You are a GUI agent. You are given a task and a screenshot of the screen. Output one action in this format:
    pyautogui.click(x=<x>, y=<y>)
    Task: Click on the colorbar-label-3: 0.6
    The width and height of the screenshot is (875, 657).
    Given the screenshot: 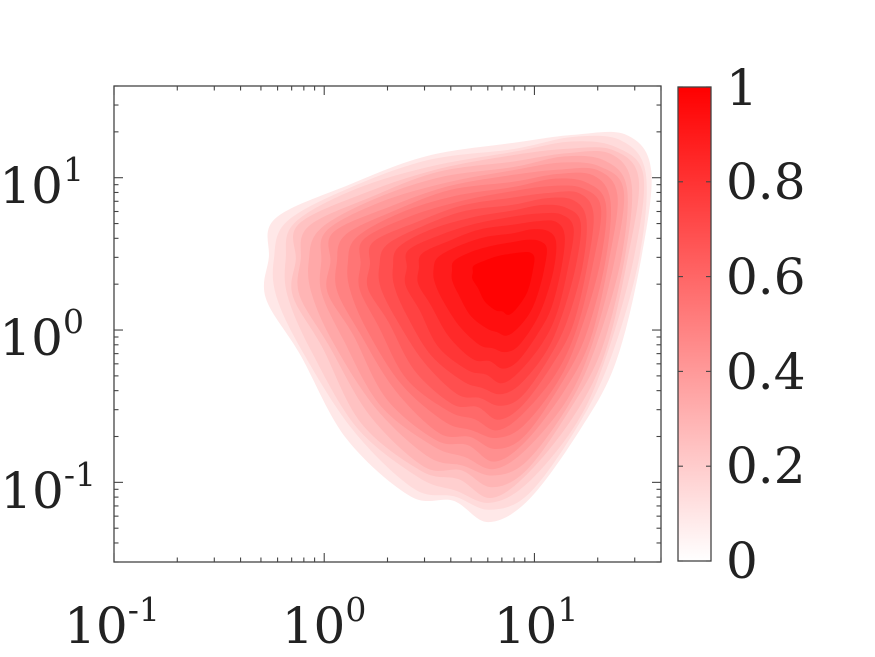 What is the action you would take?
    pyautogui.click(x=766, y=277)
    